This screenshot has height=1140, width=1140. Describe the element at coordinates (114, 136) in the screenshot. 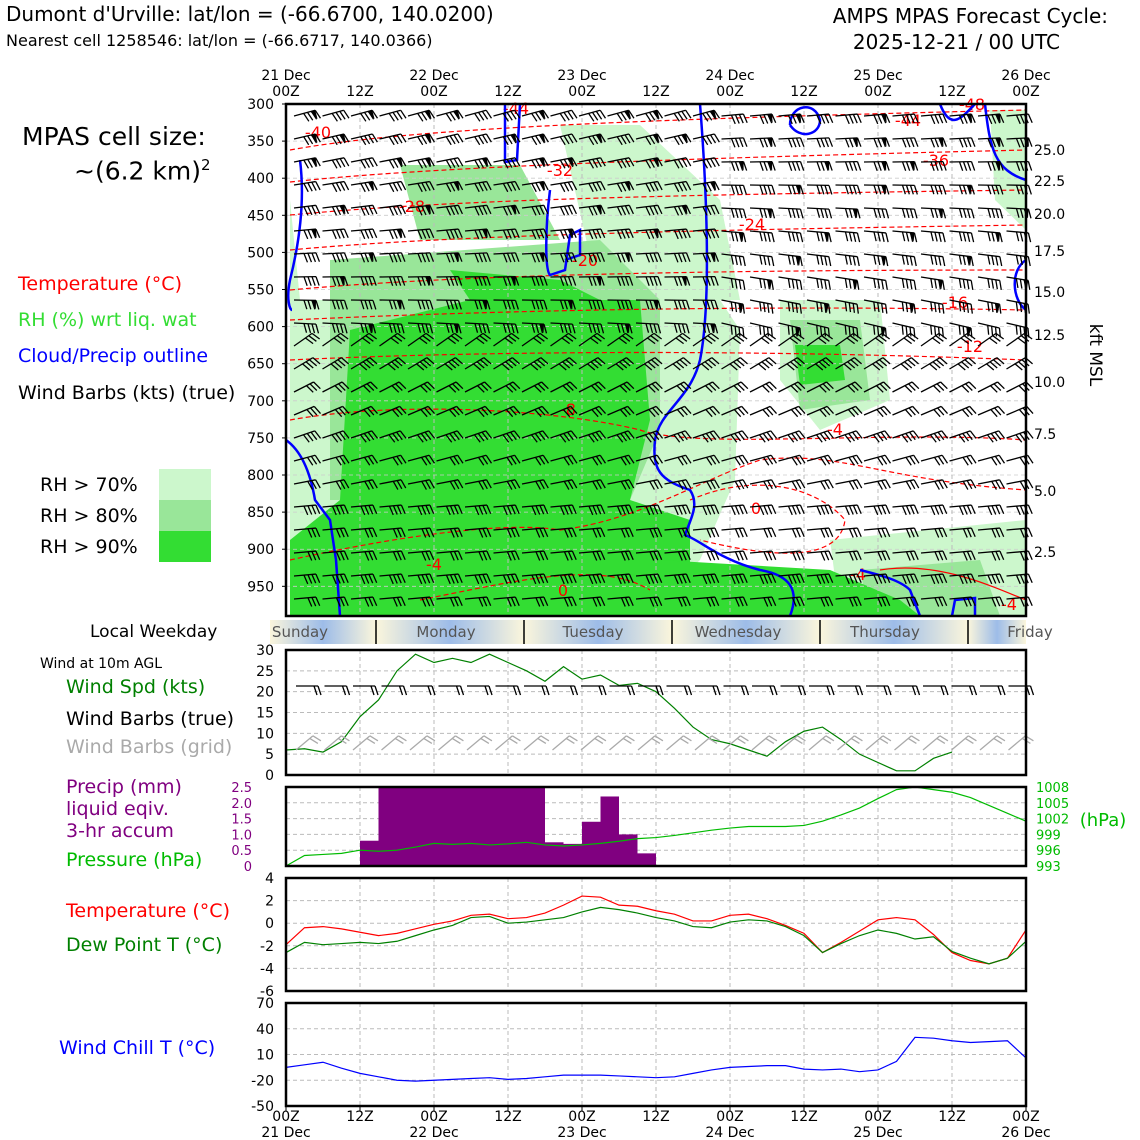

I see `cell-size-label: MPAS cell size:` at that location.